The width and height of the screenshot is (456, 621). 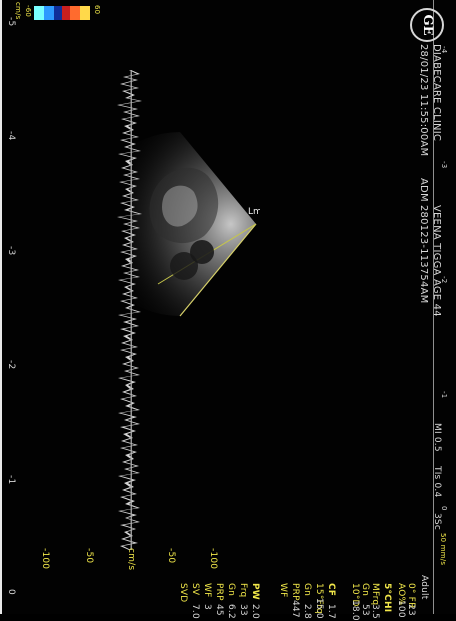 What do you see at coordinates (62, 13) in the screenshot?
I see `color-scale-bar` at bounding box center [62, 13].